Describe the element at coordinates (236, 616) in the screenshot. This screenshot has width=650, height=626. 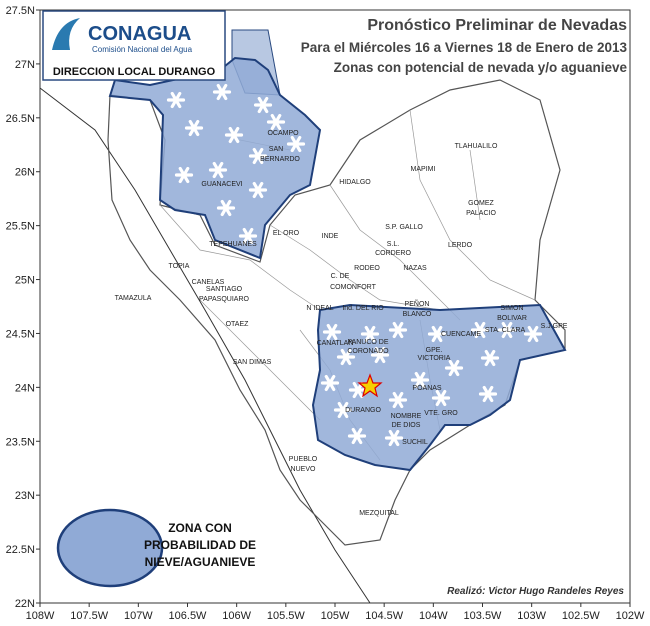
I see `lon-label: 106W` at that location.